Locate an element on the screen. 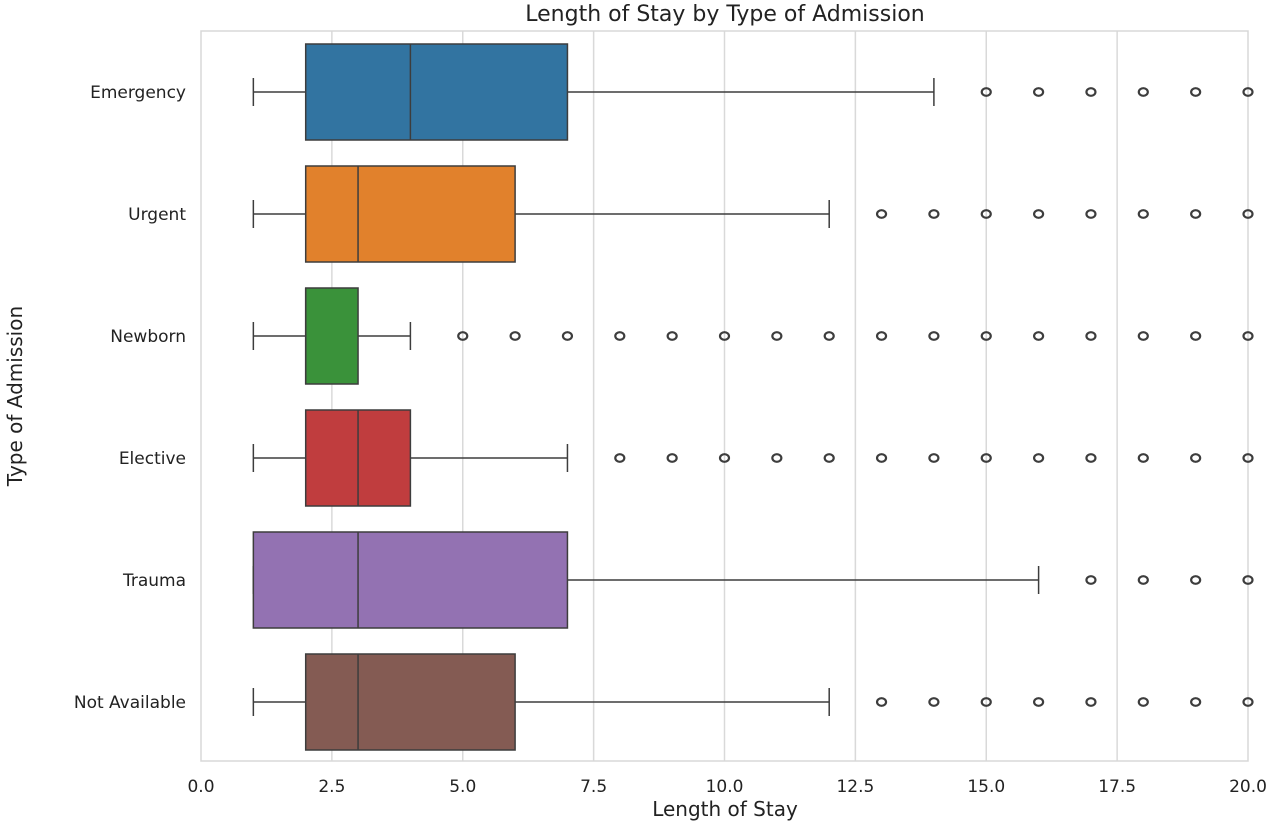 The height and width of the screenshot is (828, 1280). box-not-available is located at coordinates (753, 702).